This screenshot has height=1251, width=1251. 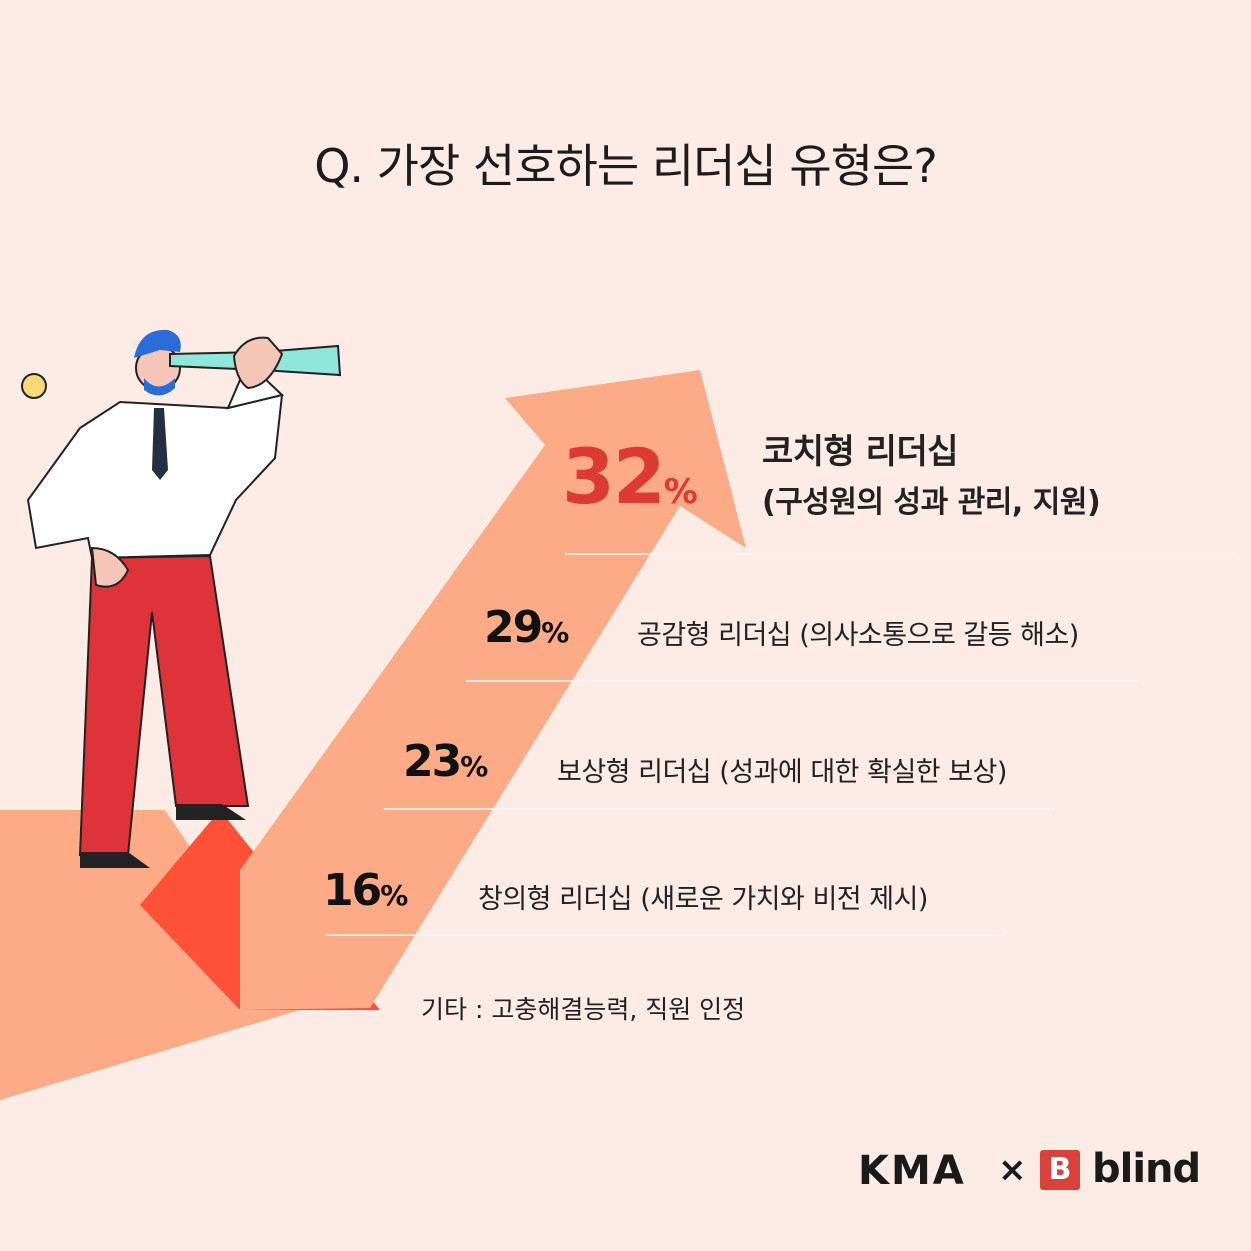 I want to click on blind-icon-letter: B, so click(x=1060, y=1169).